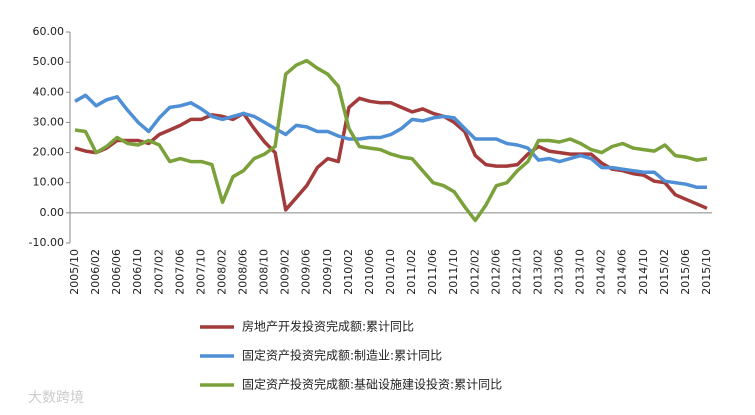 The image size is (755, 415). I want to click on x-tick-label: 2015/10, so click(706, 272).